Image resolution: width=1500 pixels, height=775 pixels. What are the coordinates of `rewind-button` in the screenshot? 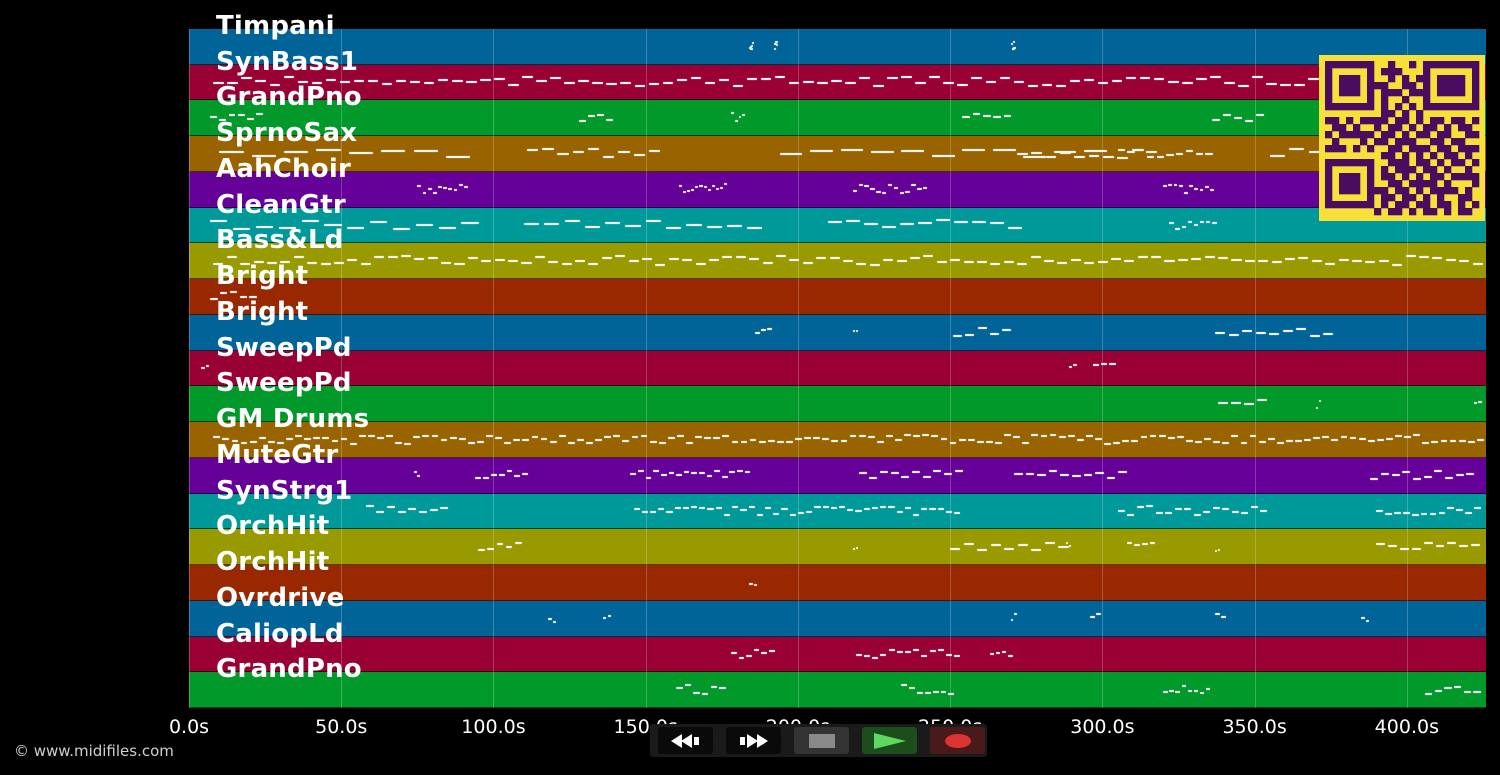 It's located at (685, 740).